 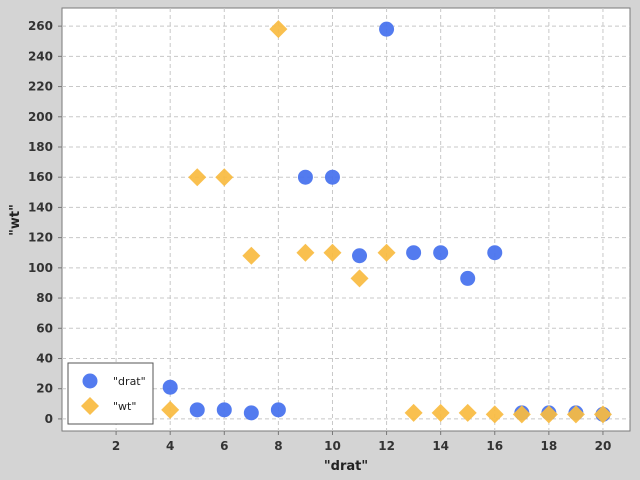 I want to click on y-tick-label: 80, so click(x=44, y=298).